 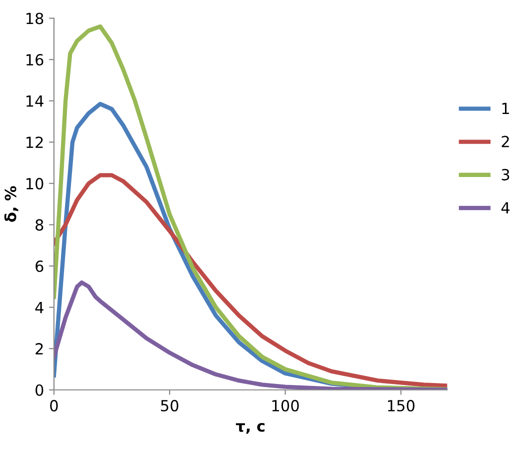 I want to click on y-tick-label: 16, so click(x=35, y=60).